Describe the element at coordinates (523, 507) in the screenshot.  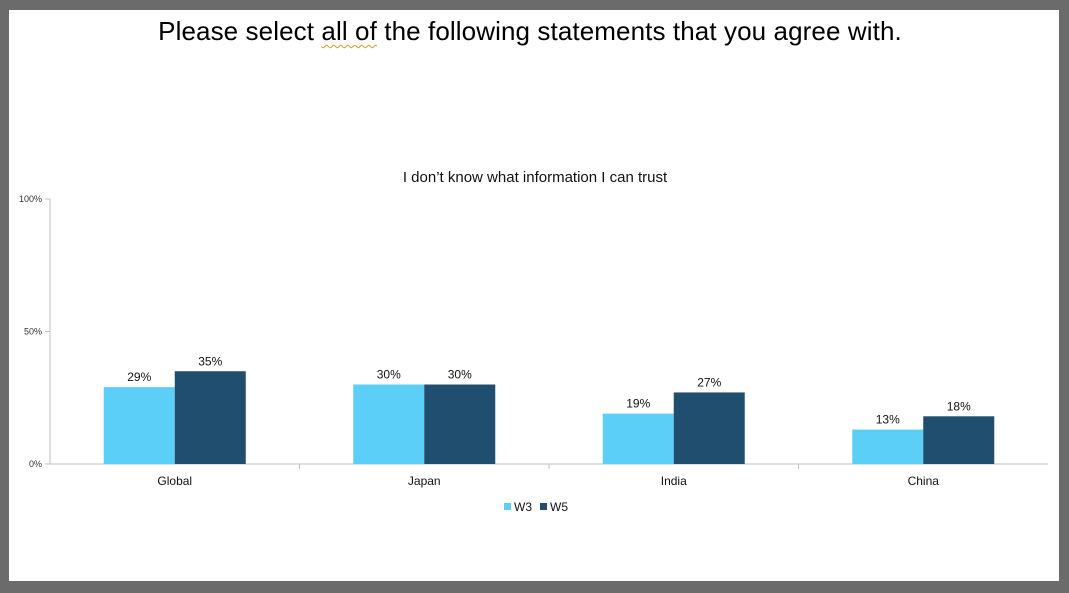
I see `legend-label: W3` at that location.